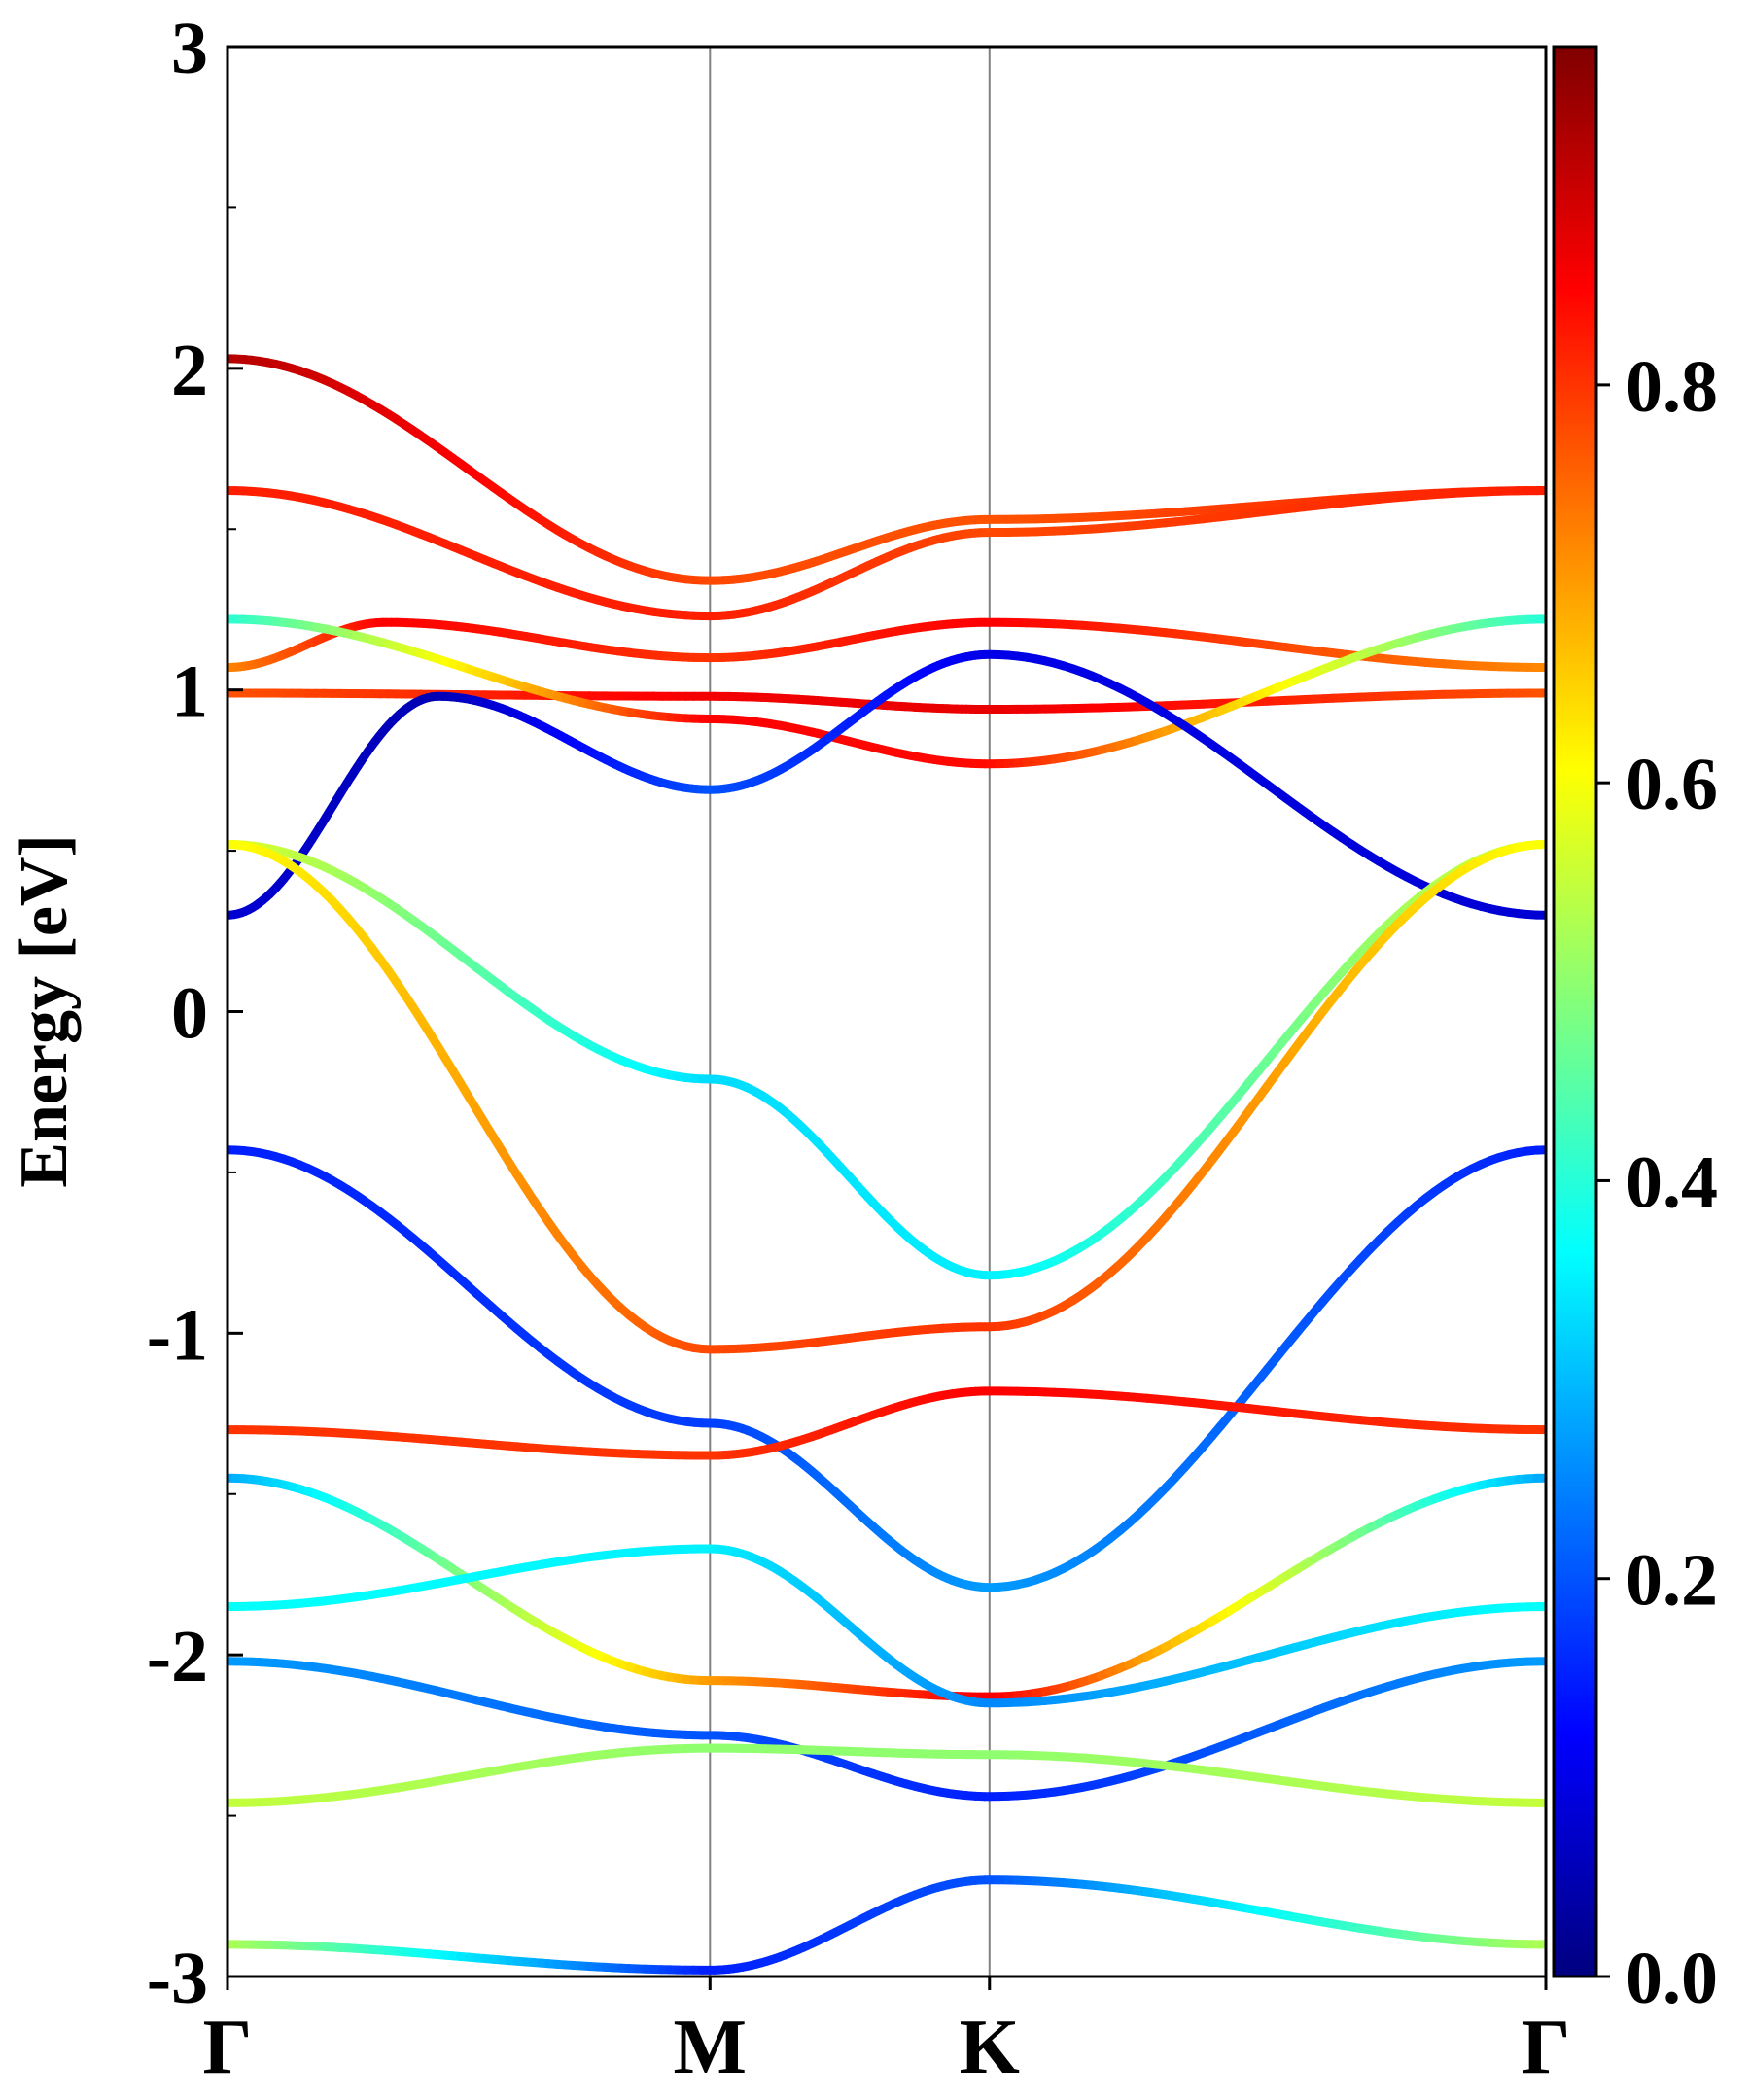 The height and width of the screenshot is (2100, 1750). Describe the element at coordinates (850, 1012) in the screenshot. I see `high-symmetry-lines` at that location.